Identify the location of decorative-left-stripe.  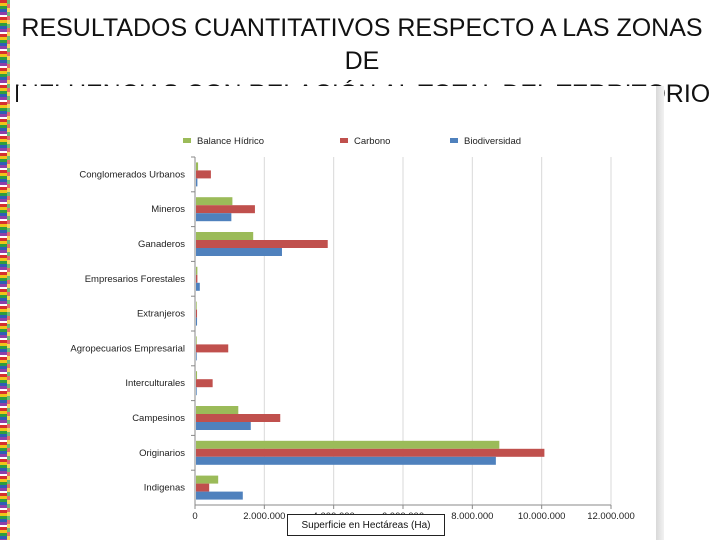
(3, 270).